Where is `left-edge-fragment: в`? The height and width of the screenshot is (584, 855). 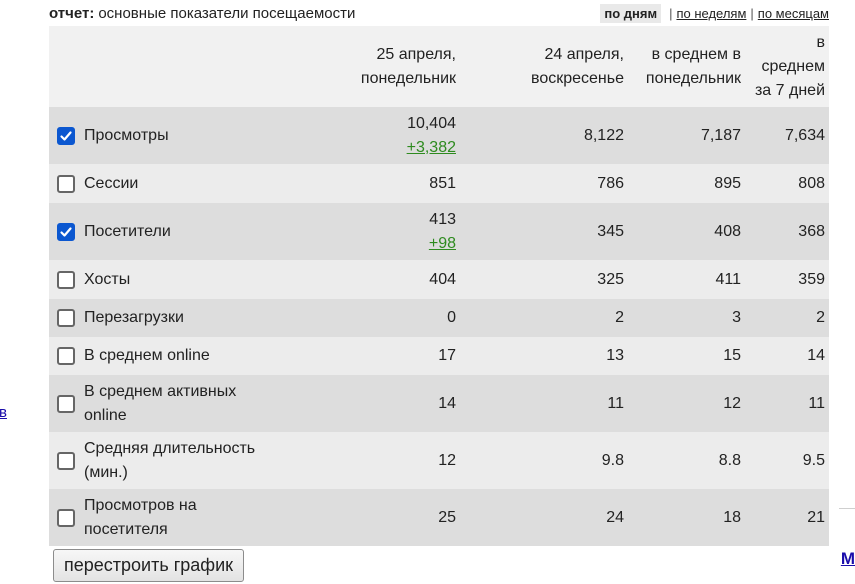 left-edge-fragment: в is located at coordinates (3, 412).